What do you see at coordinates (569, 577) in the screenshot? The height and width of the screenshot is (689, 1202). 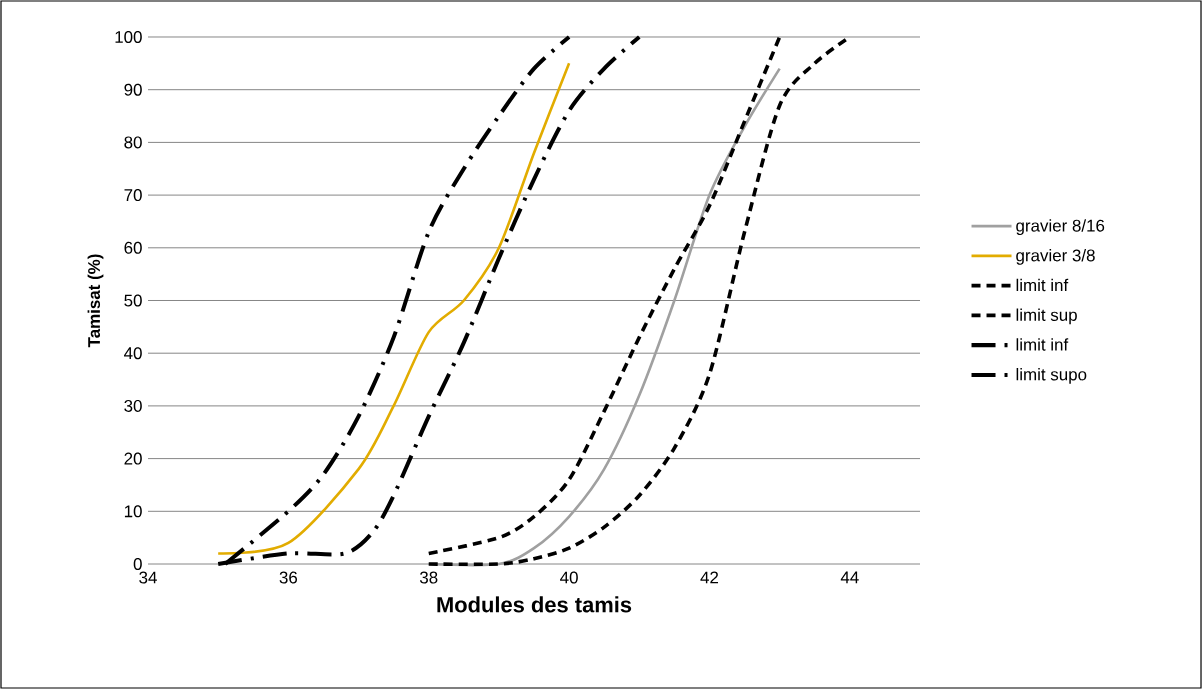 I see `x-tick-label: 40` at bounding box center [569, 577].